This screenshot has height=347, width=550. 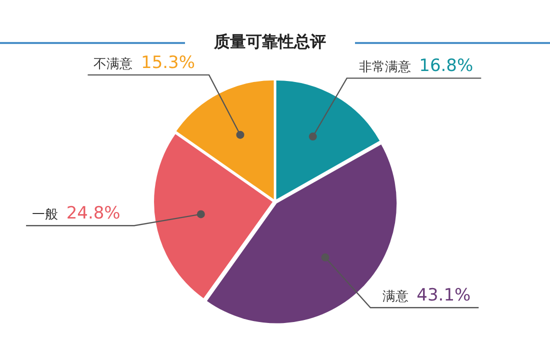 I want to click on slice-label: 一般, so click(x=45, y=214).